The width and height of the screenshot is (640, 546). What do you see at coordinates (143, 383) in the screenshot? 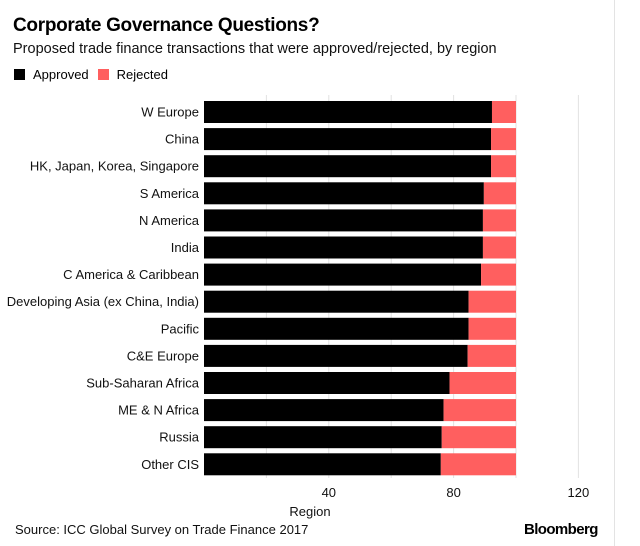
I see `category-label: Sub-Saharan Africa` at bounding box center [143, 383].